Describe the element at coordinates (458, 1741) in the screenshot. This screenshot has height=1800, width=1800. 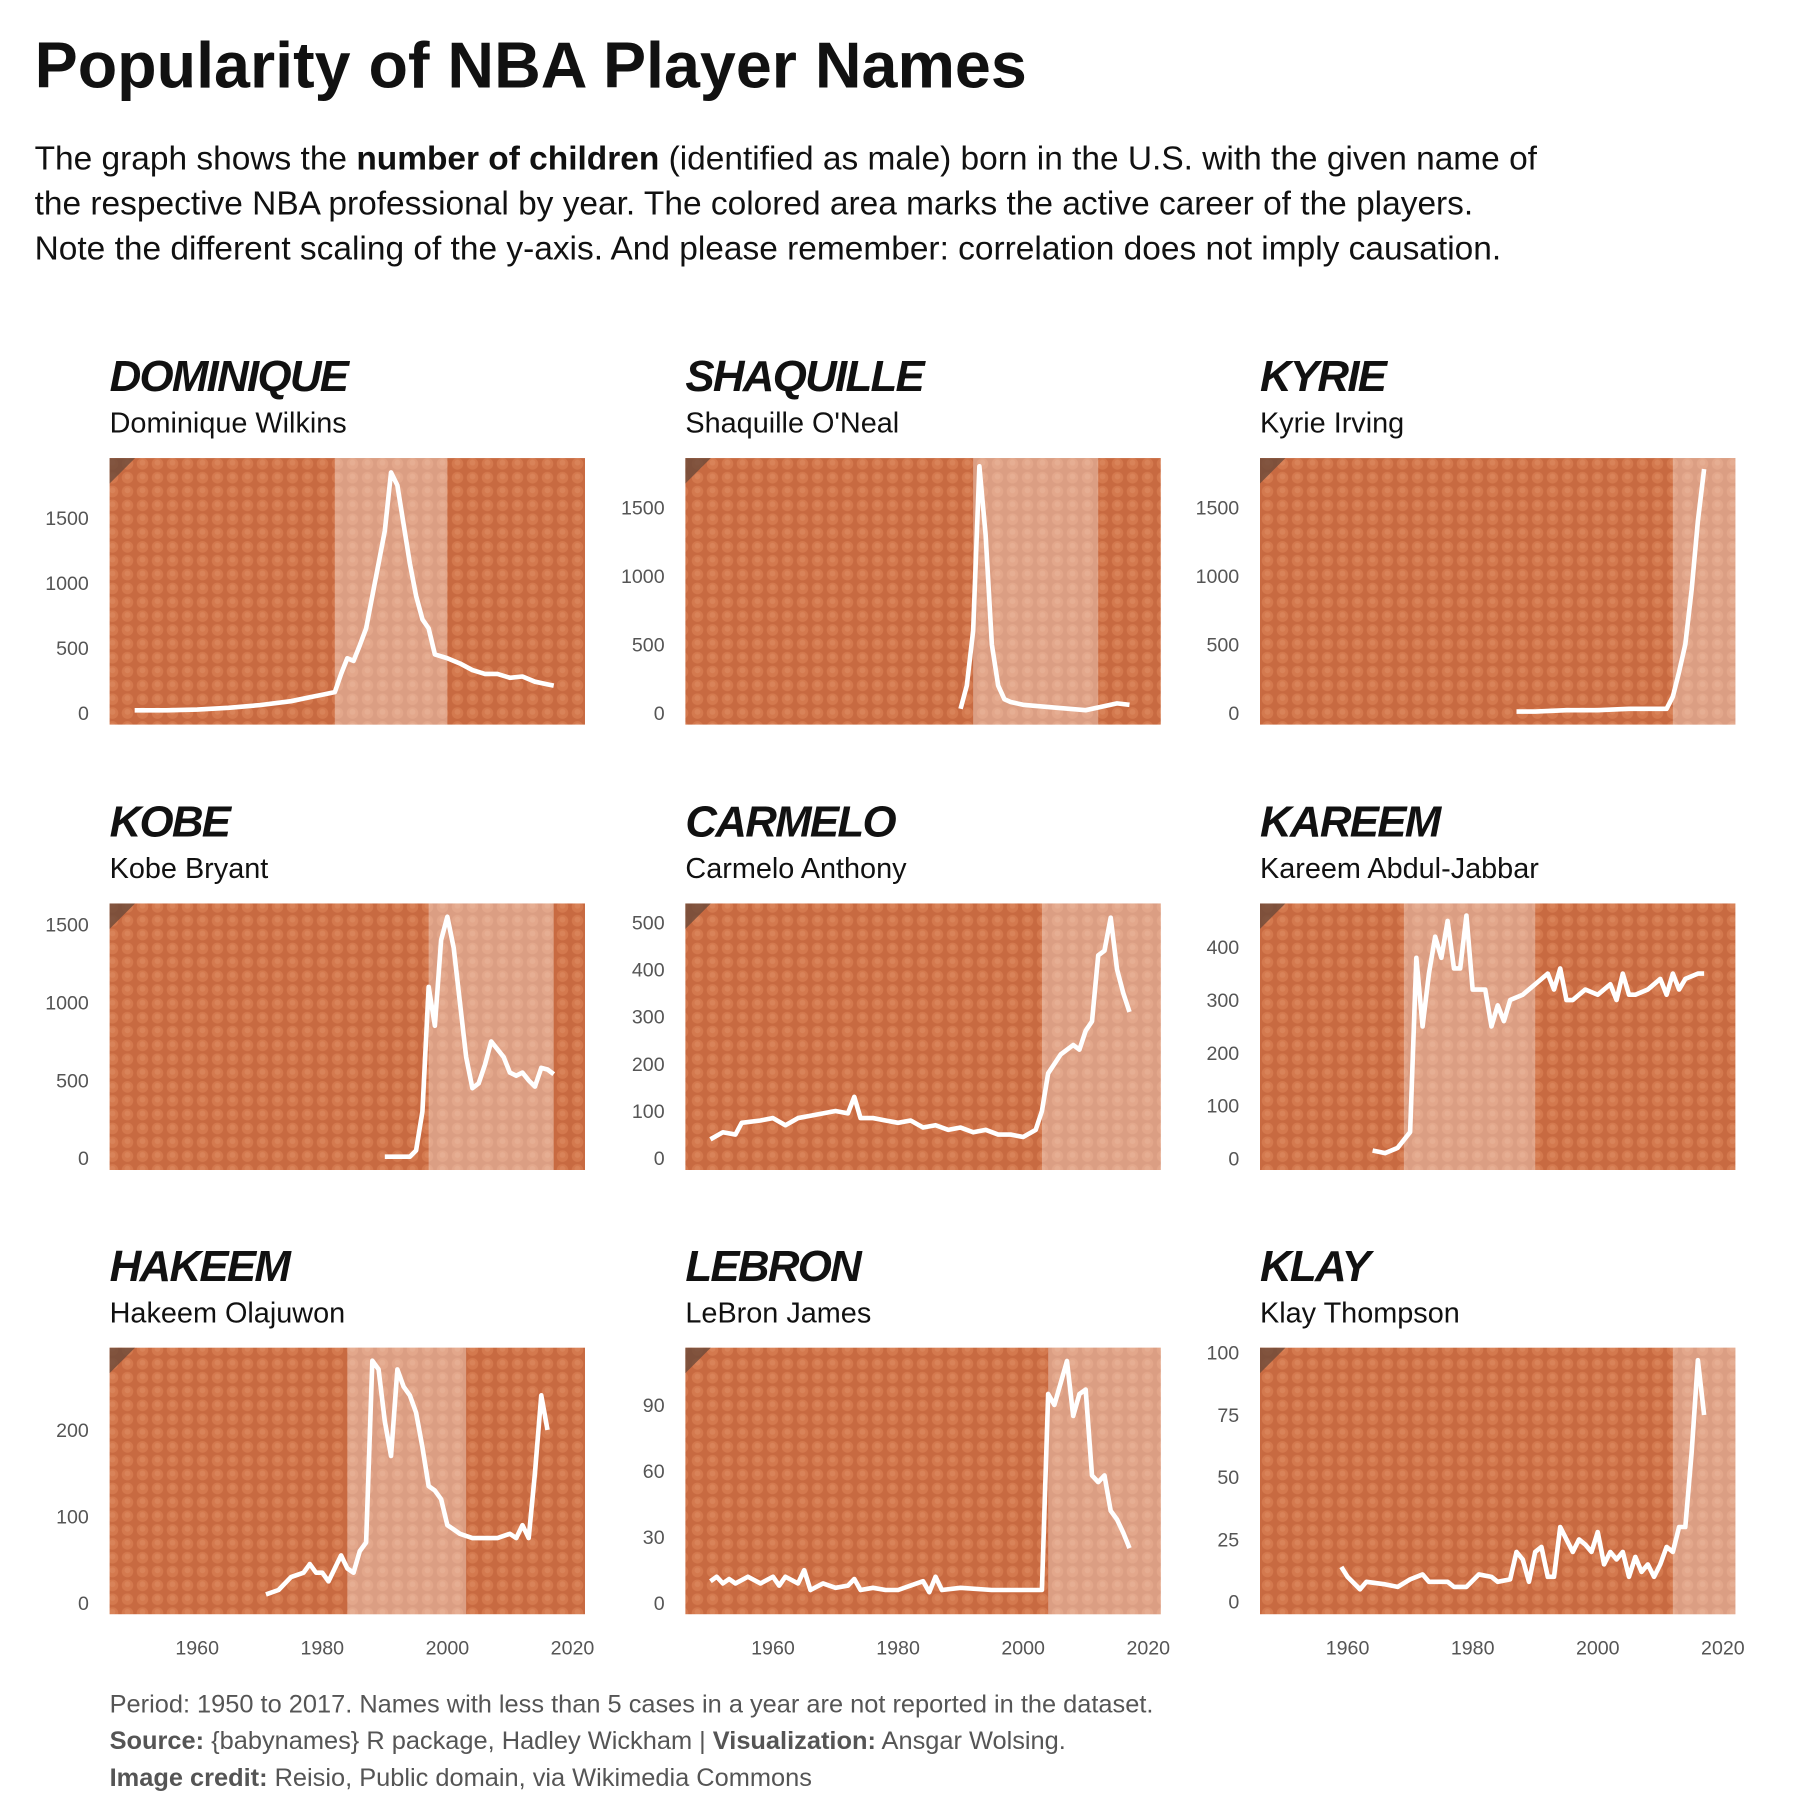
I see `footer-text: {babynames} R package, Hadley Wickham |` at that location.